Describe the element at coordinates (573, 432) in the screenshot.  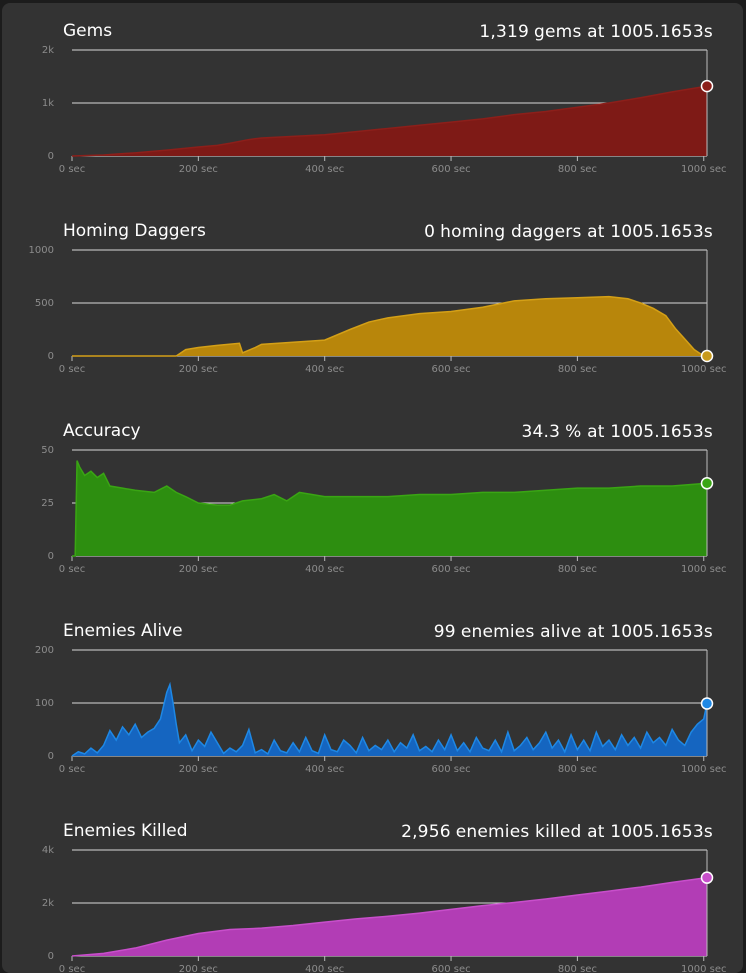
I see `readout-unit: %` at that location.